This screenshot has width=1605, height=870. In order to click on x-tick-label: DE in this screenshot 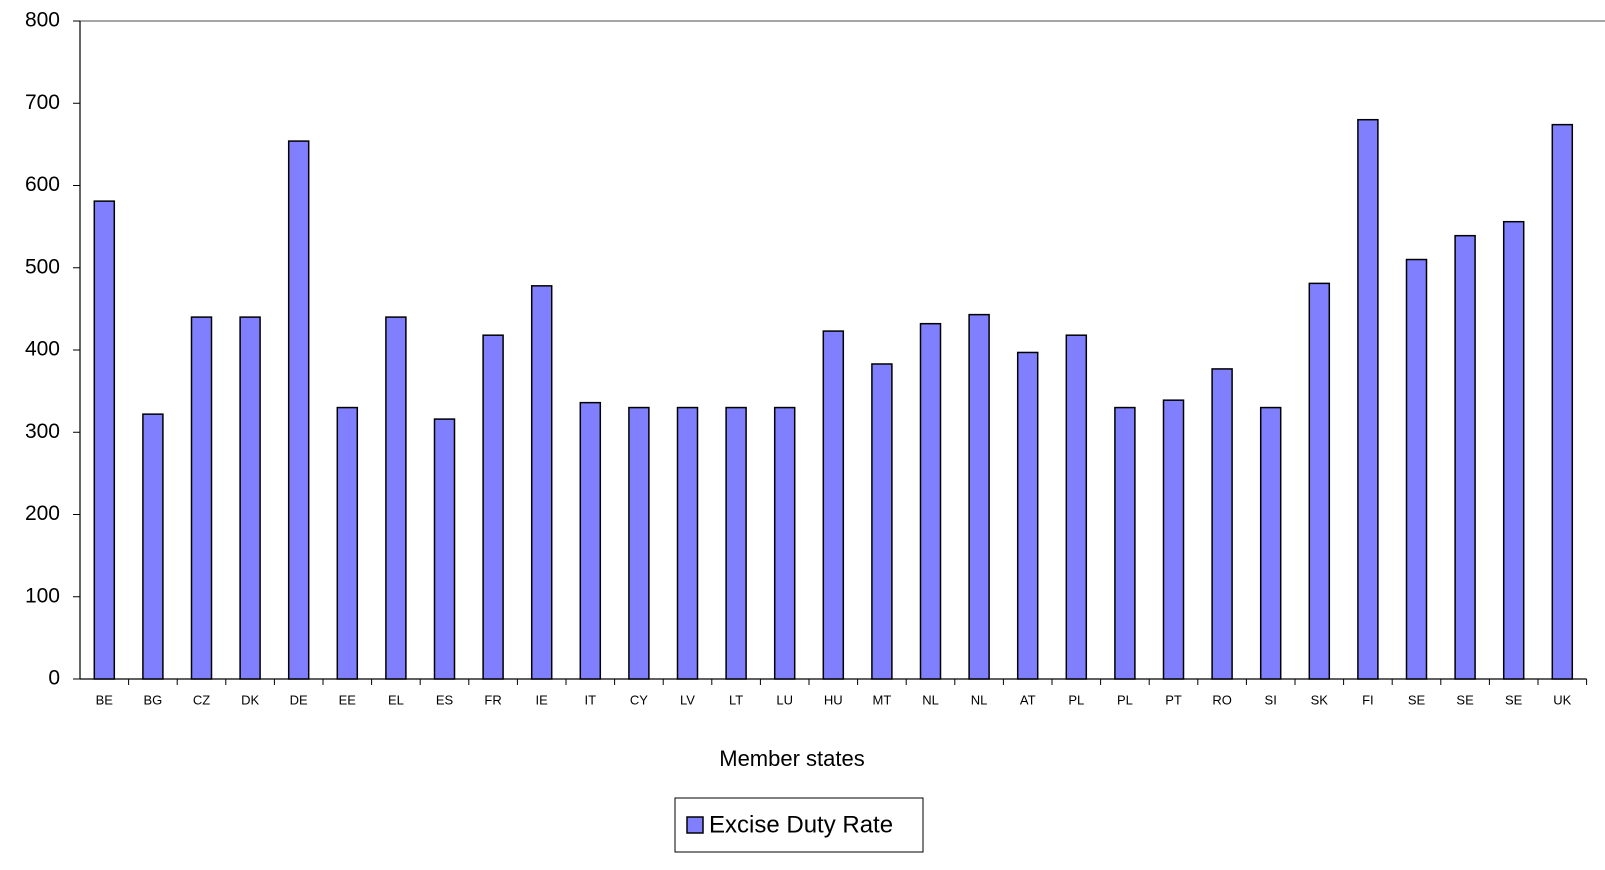, I will do `click(299, 699)`.